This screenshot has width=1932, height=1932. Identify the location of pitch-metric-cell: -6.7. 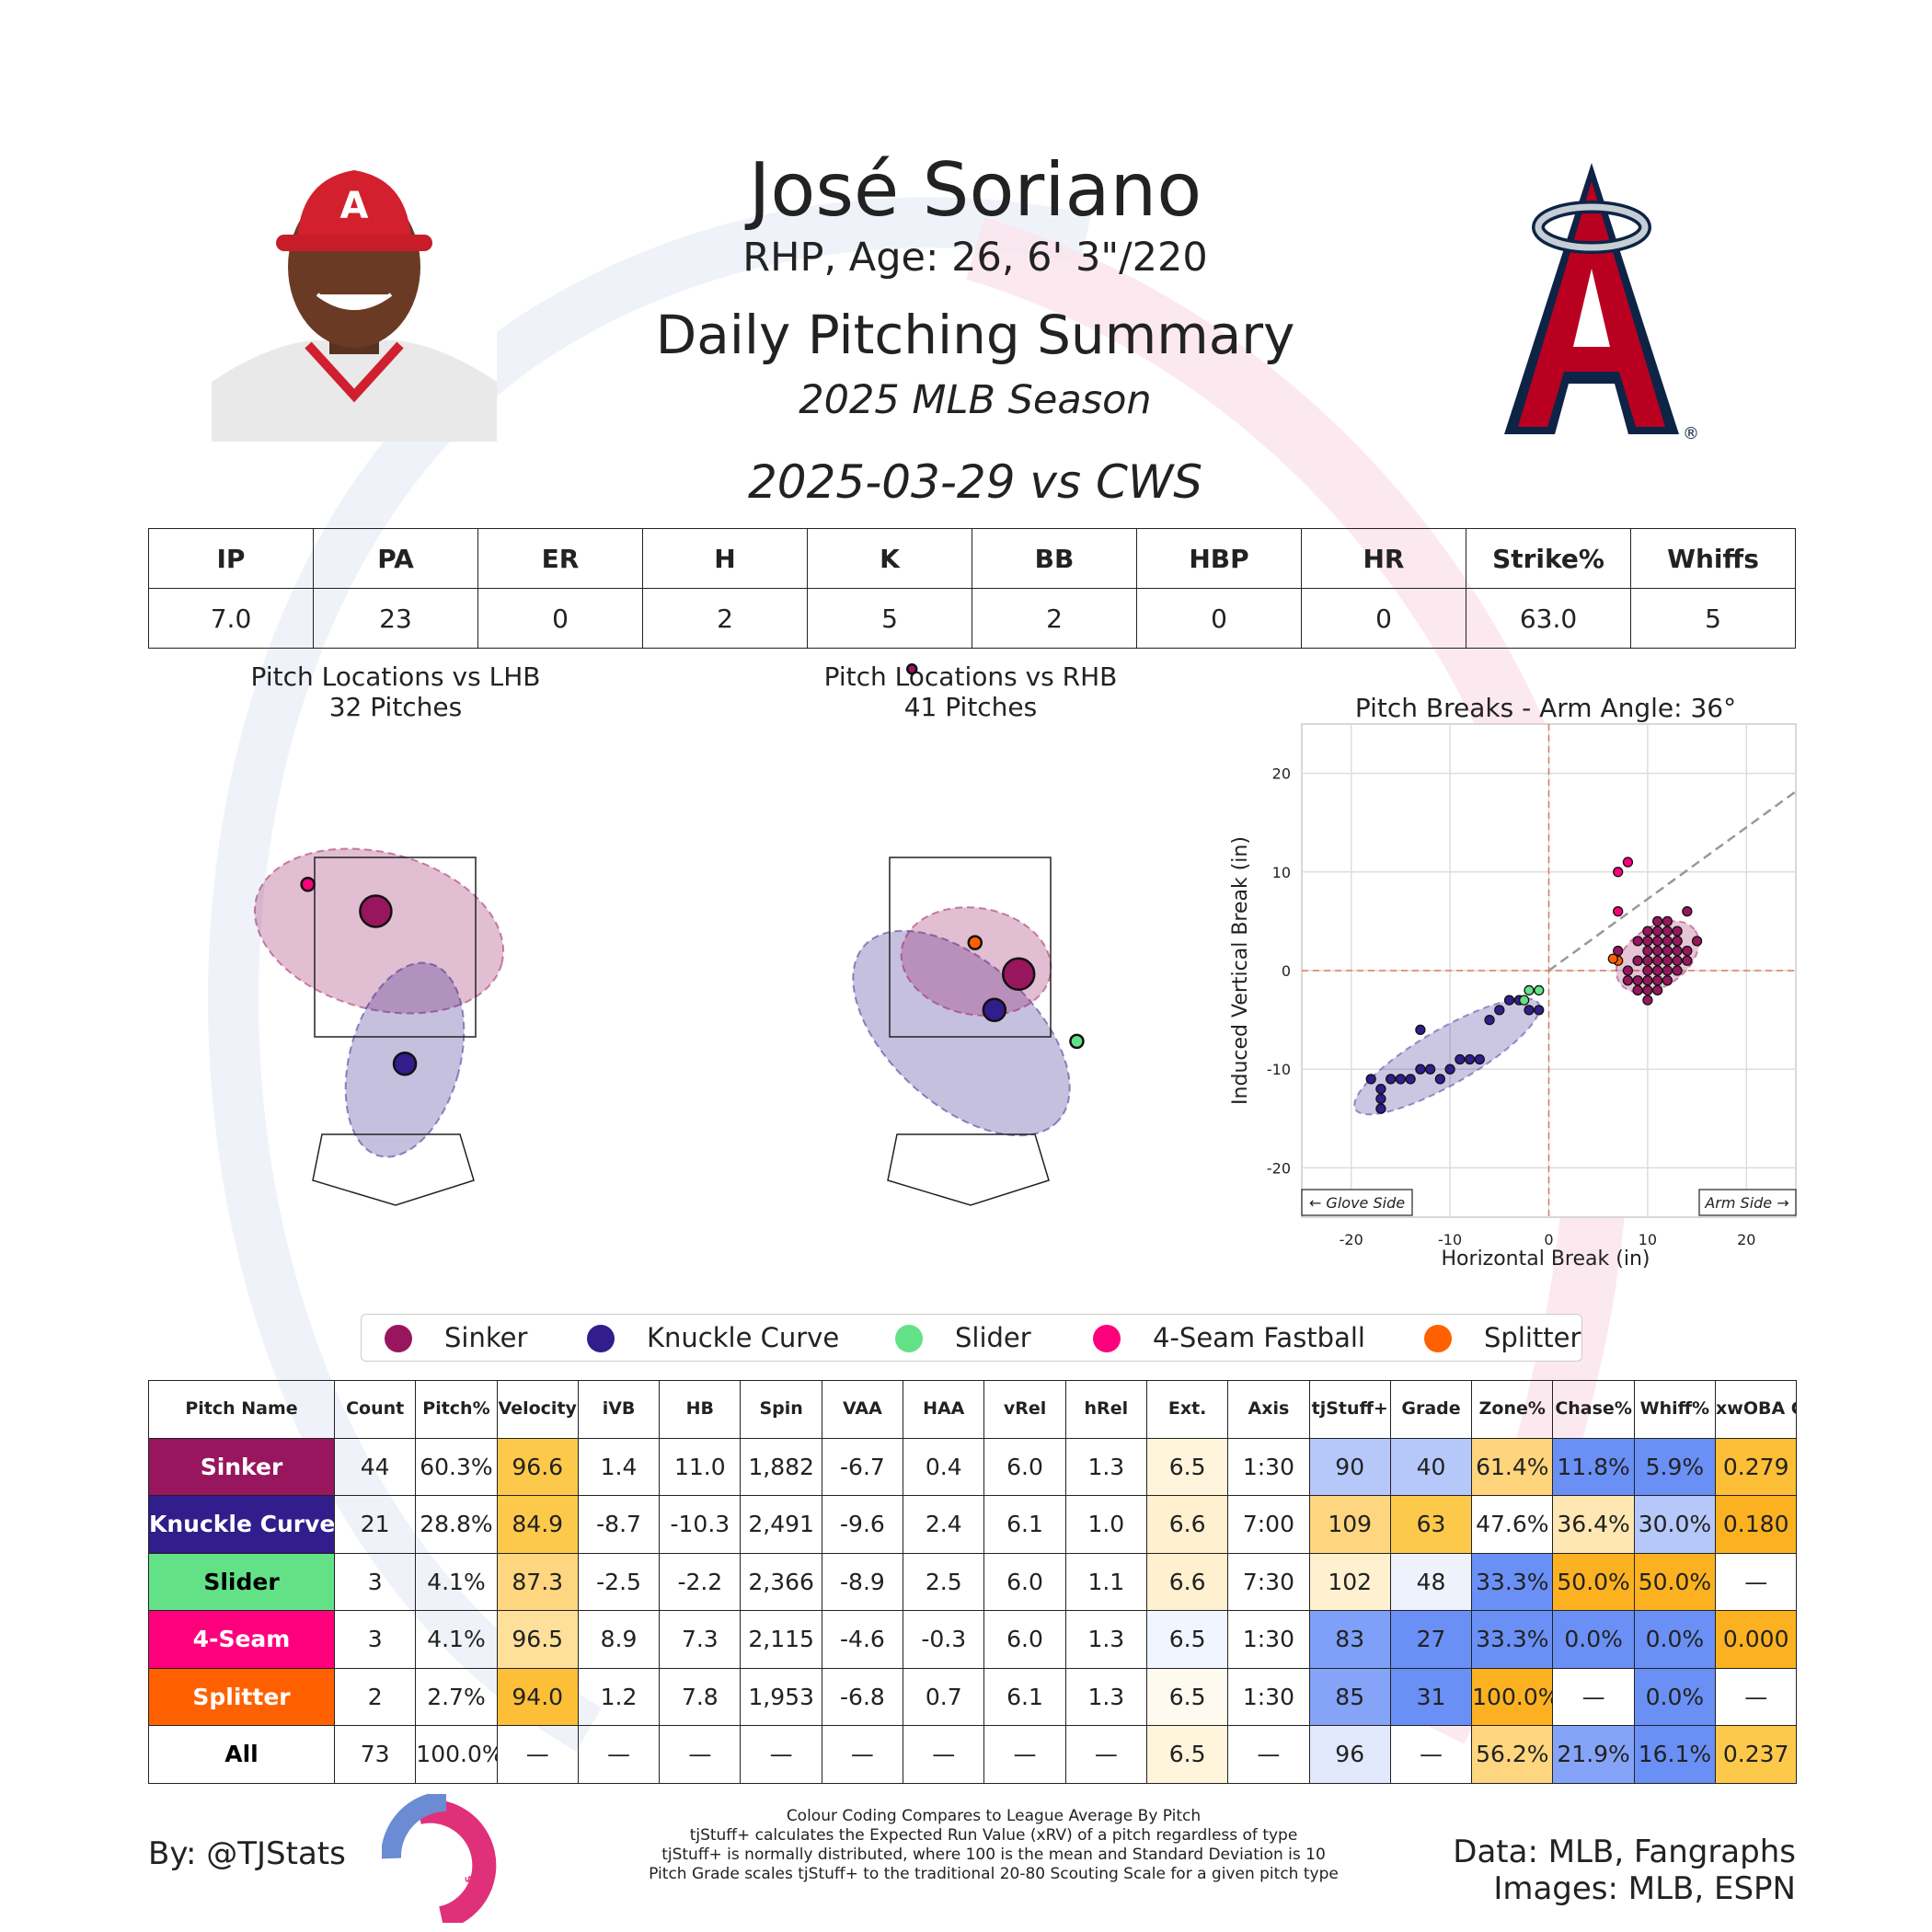
(862, 1466).